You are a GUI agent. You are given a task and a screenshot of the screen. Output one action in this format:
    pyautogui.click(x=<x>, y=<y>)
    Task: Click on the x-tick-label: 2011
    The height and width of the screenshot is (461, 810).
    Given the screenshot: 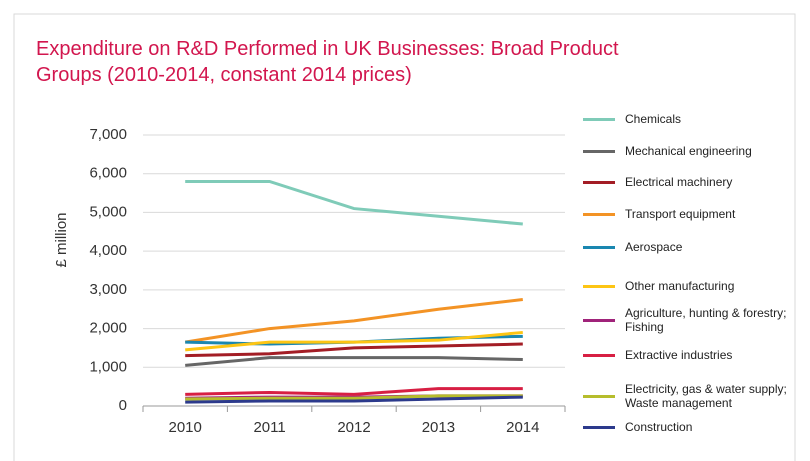 What is the action you would take?
    pyautogui.click(x=269, y=427)
    